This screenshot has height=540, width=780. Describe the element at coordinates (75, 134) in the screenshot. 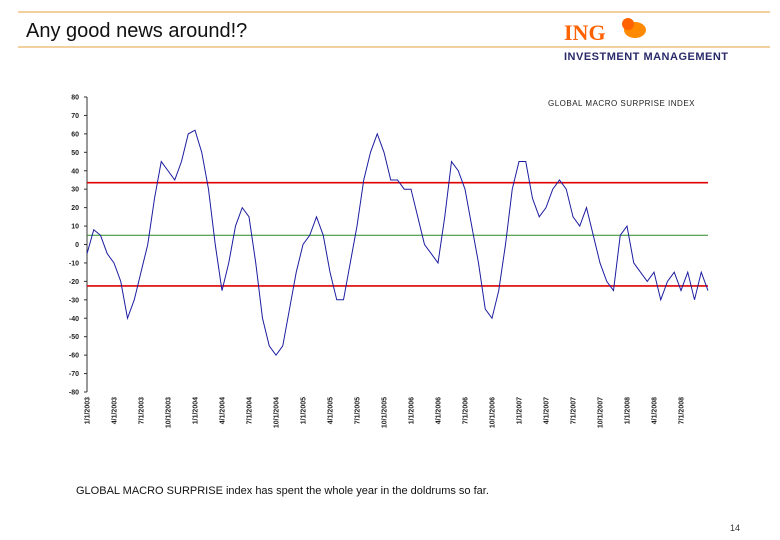

I see `y-tick-label: 60` at that location.